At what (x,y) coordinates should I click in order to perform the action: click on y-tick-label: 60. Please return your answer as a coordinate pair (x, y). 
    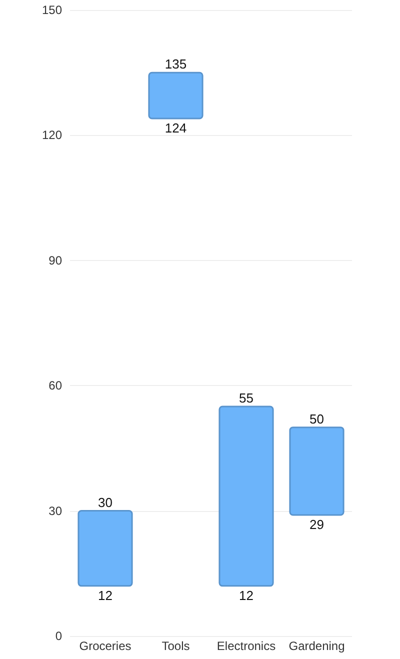
    Looking at the image, I should click on (55, 385).